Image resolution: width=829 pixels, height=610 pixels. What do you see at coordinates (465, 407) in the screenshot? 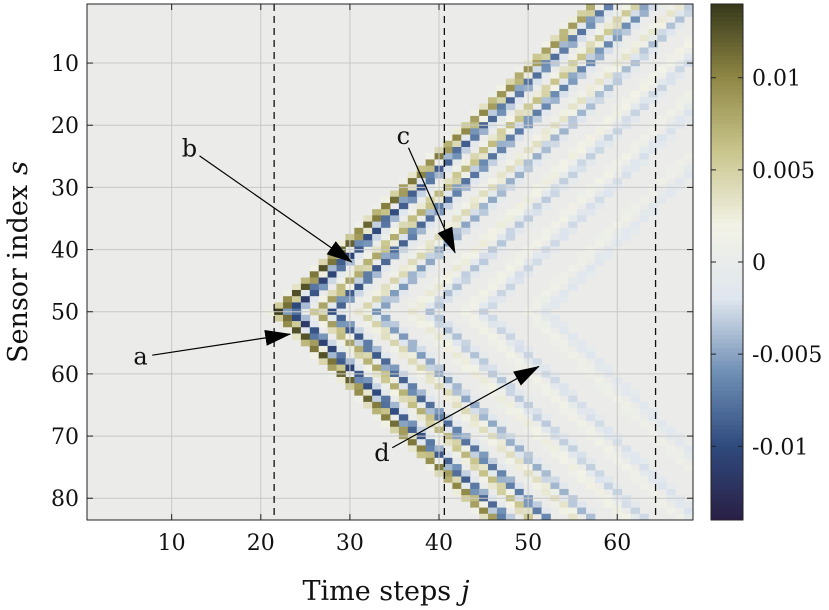
I see `annotation-arrow-d` at bounding box center [465, 407].